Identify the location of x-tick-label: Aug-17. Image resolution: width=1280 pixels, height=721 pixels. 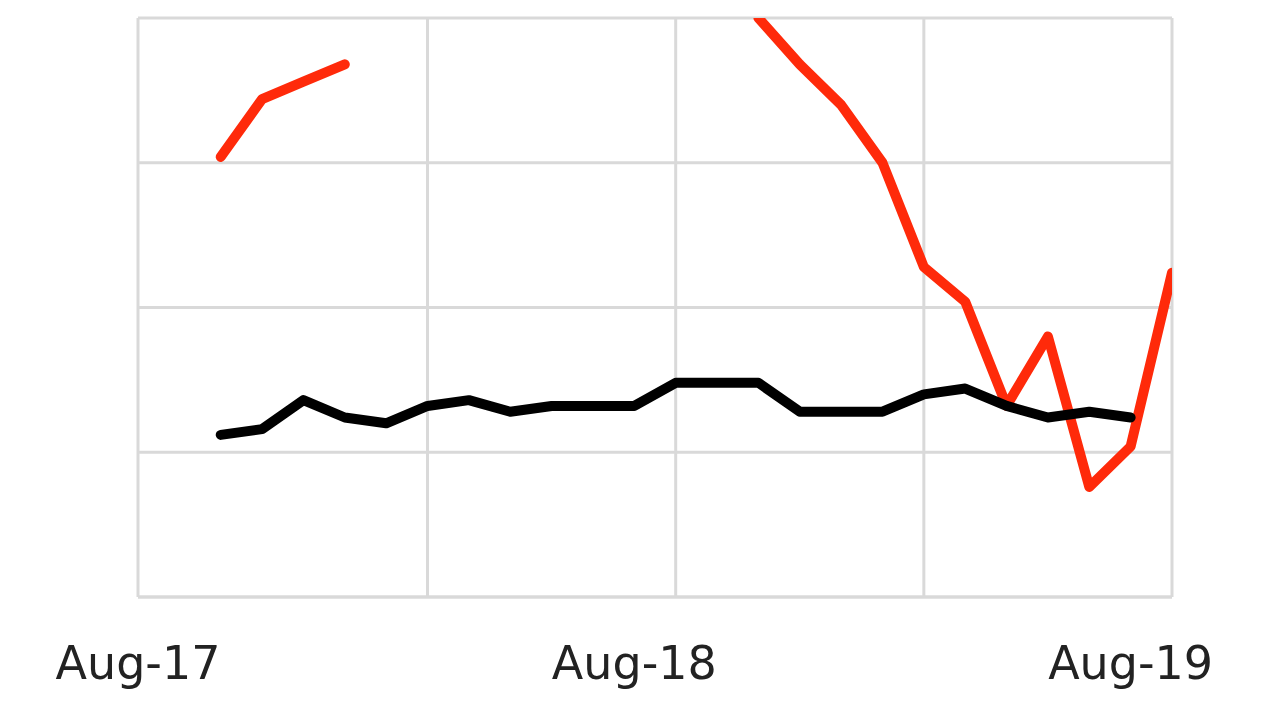
(138, 662).